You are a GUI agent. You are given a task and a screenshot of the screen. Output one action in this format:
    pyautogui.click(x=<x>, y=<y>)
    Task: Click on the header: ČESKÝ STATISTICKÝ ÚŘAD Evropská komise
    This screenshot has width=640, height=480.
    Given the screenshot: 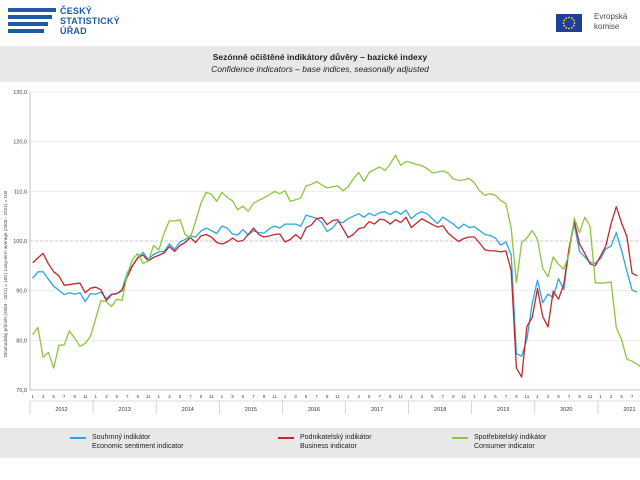 What is the action you would take?
    pyautogui.click(x=320, y=22)
    